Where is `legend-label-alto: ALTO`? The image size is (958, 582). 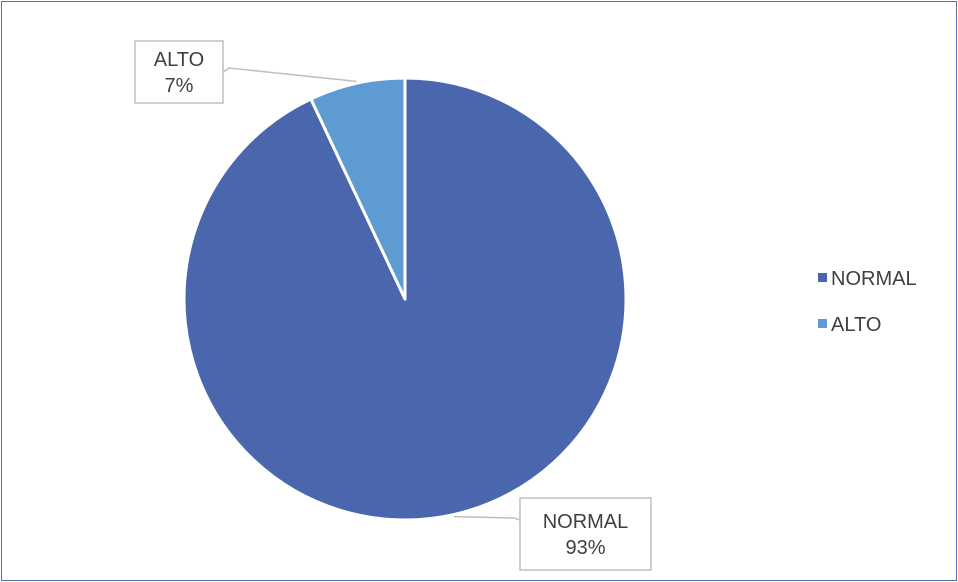 legend-label-alto: ALTO is located at coordinates (856, 325).